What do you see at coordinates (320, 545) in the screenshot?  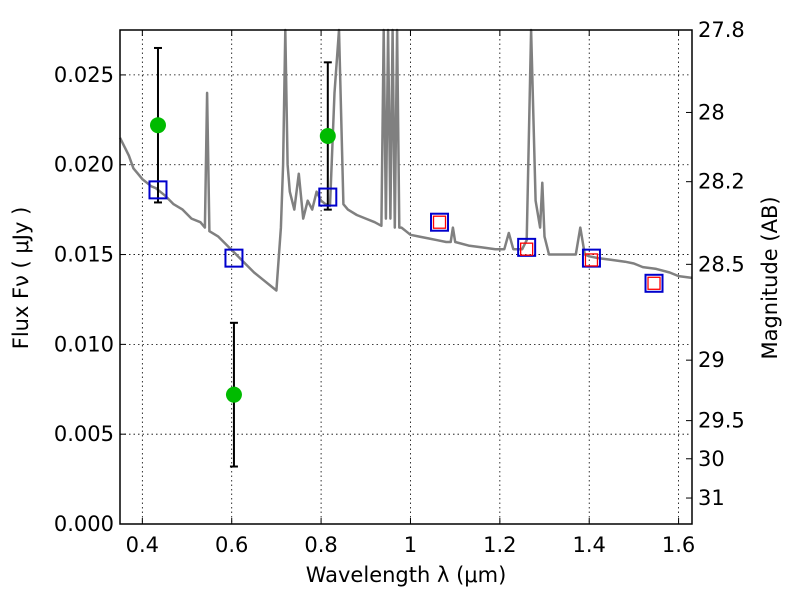 I see `x-tick-label: 0.8` at bounding box center [320, 545].